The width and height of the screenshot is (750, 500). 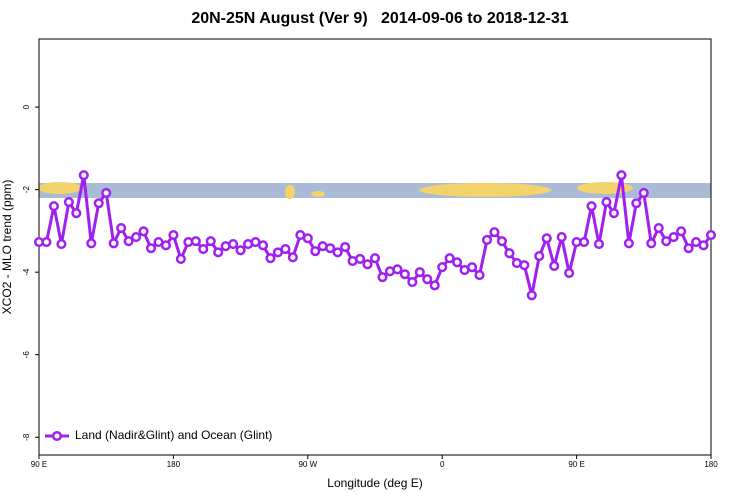 What do you see at coordinates (26, 437) in the screenshot?
I see `y-tick-label: -8` at bounding box center [26, 437].